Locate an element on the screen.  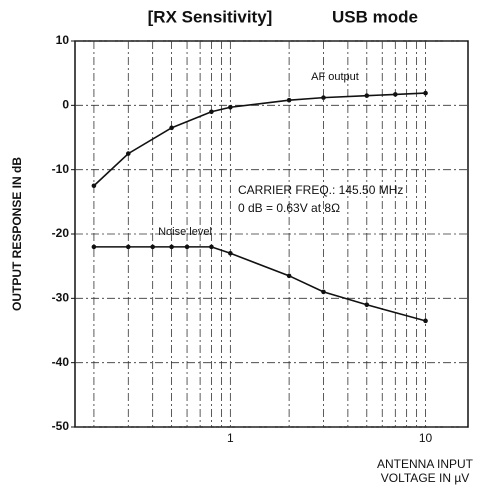
annotation: CARRIER FREQ.: 145.50 MHz is located at coordinates (320, 190).